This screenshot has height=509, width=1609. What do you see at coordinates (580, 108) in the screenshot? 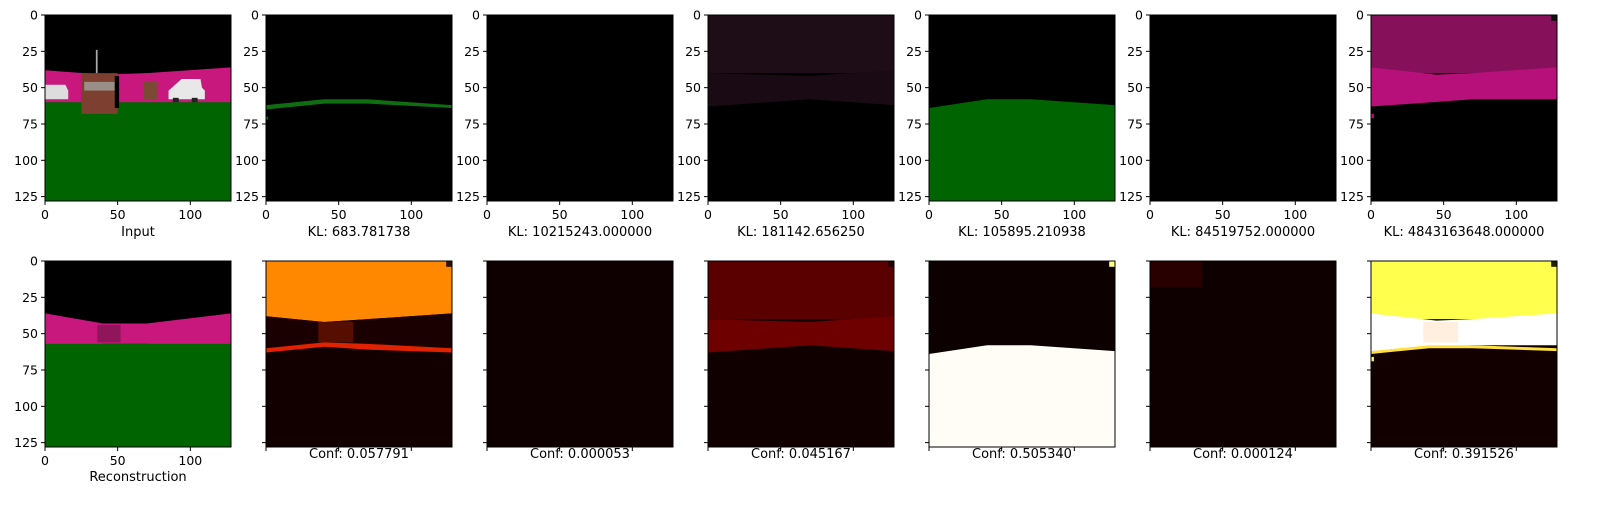
I see `mask-background` at bounding box center [580, 108].